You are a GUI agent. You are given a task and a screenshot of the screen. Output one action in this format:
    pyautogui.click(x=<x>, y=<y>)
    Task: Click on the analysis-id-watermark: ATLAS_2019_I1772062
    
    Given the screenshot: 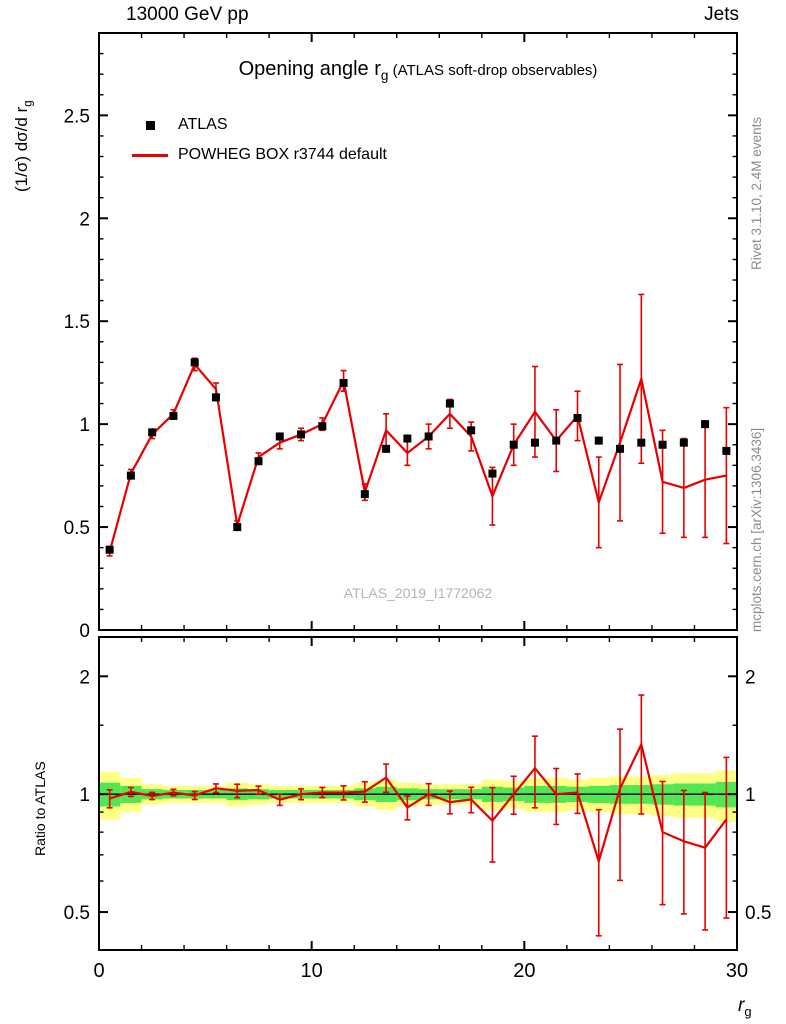 What is the action you would take?
    pyautogui.click(x=418, y=593)
    